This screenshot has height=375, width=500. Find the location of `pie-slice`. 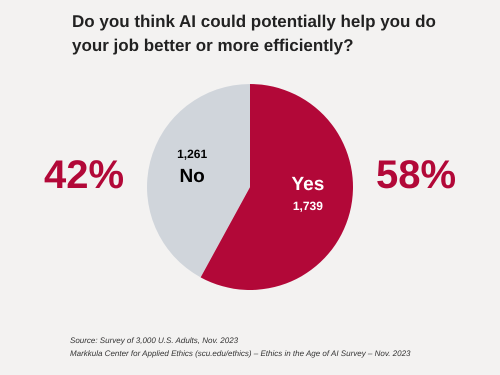

pie-slice is located at coordinates (198, 181).